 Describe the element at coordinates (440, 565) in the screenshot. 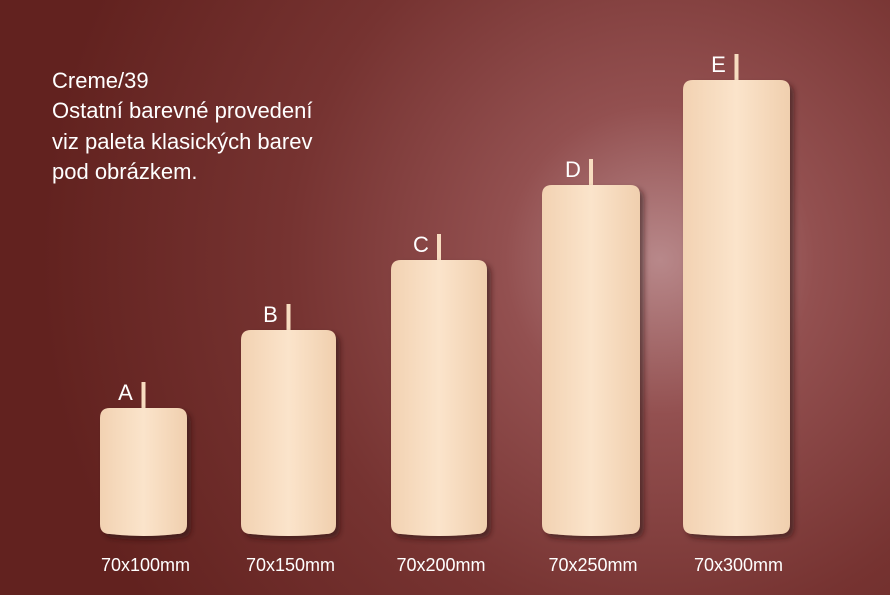

I see `candle-size: 70x200mm` at that location.